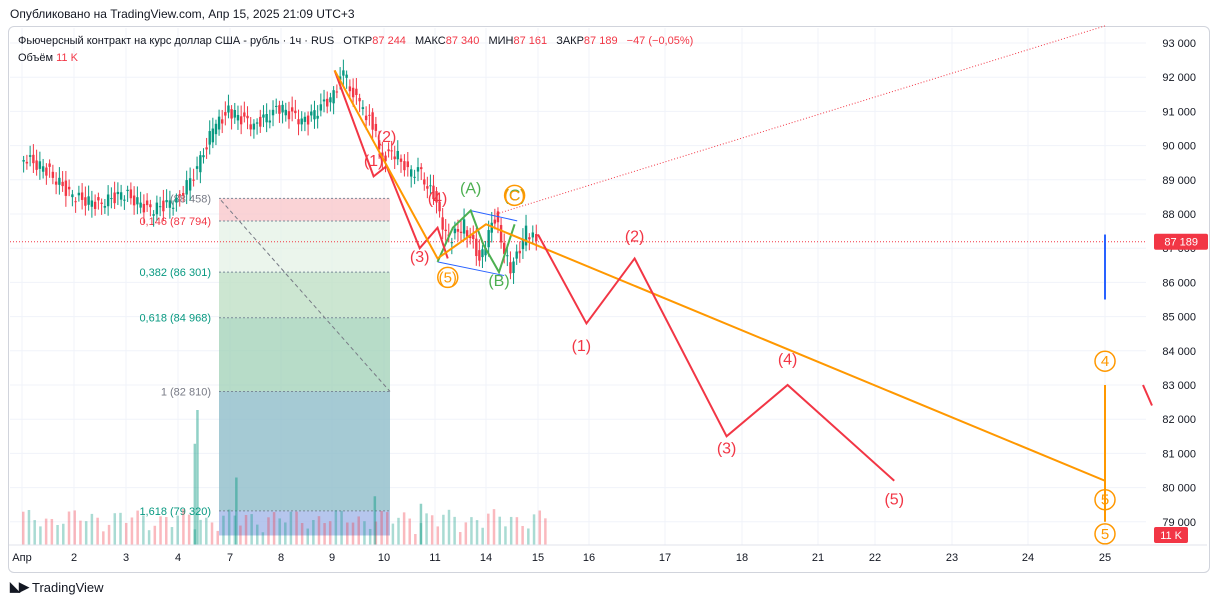  I want to click on x-tick-label: 14, so click(486, 558).